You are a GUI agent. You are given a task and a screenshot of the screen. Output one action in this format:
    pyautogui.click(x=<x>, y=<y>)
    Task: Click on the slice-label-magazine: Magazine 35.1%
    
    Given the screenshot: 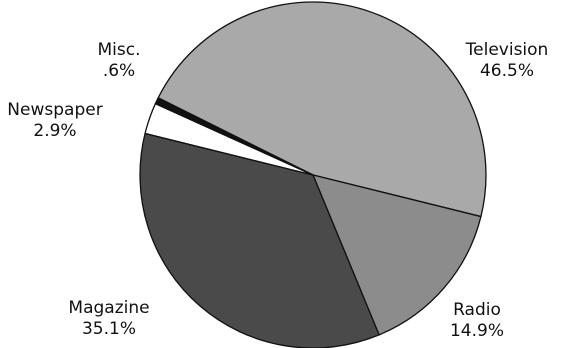 What is the action you would take?
    pyautogui.click(x=109, y=319)
    